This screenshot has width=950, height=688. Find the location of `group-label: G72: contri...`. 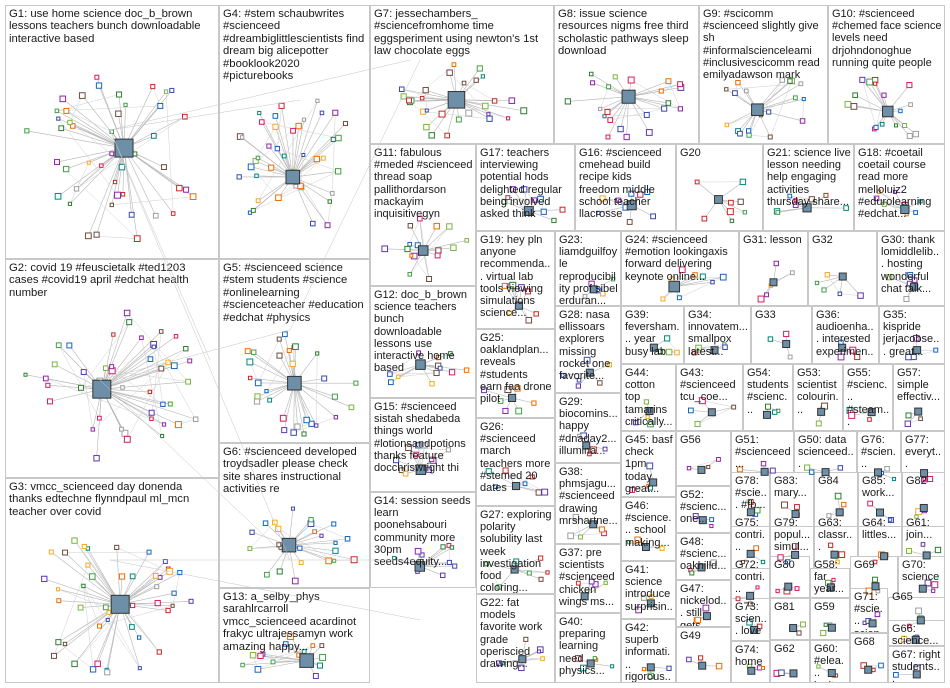

group-label: G72: contri... is located at coordinates (750, 577).